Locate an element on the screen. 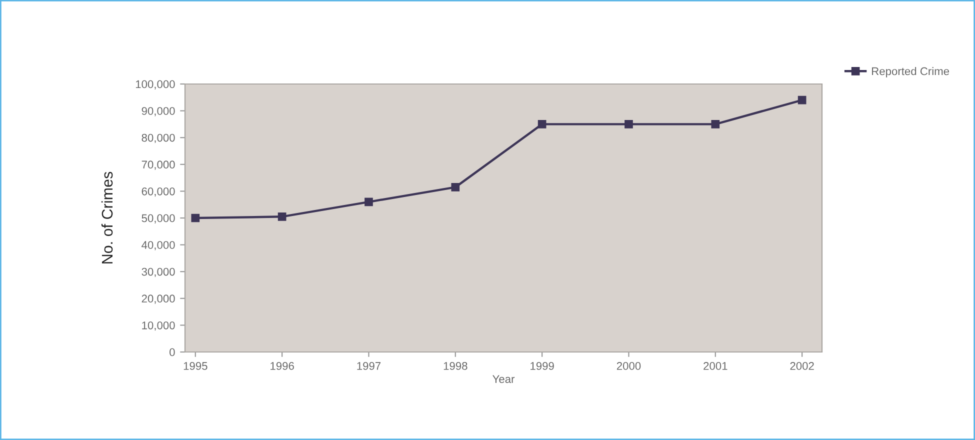 Image resolution: width=975 pixels, height=440 pixels. y-tick-label: 20,000 is located at coordinates (158, 299).